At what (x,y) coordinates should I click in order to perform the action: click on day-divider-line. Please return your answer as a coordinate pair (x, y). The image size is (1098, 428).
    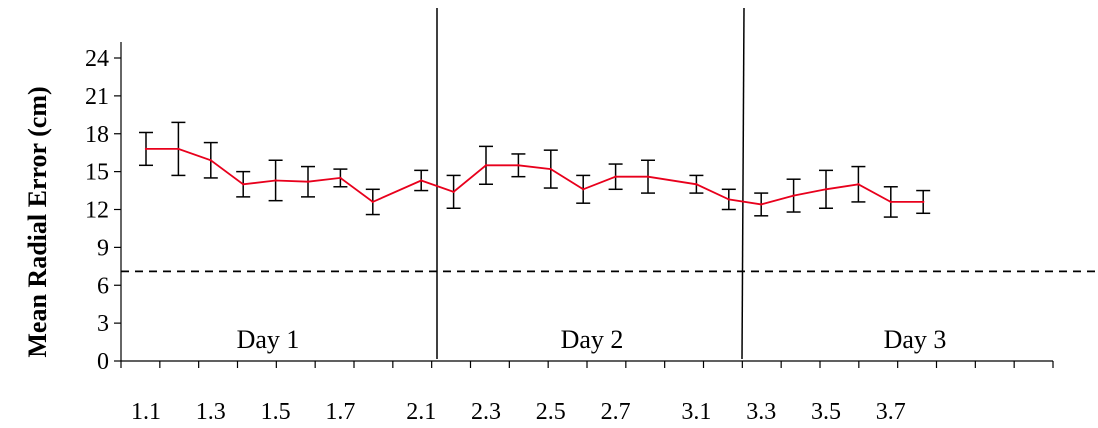
    Looking at the image, I should click on (743, 183).